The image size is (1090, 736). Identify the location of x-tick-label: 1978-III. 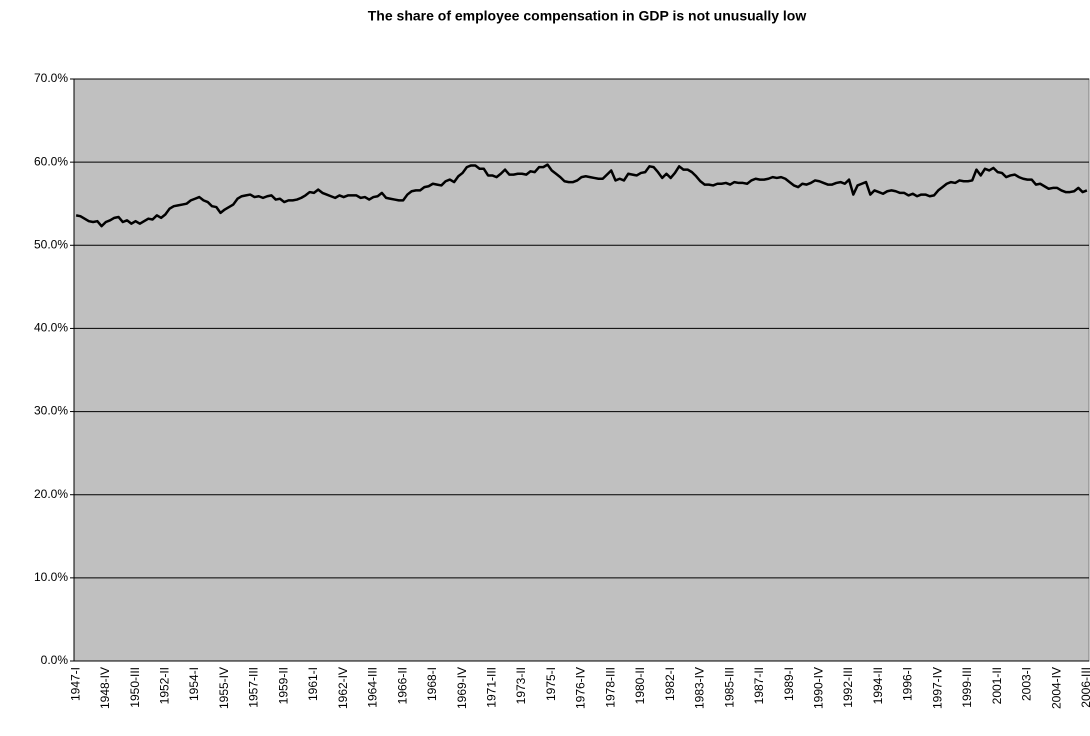
(610, 687).